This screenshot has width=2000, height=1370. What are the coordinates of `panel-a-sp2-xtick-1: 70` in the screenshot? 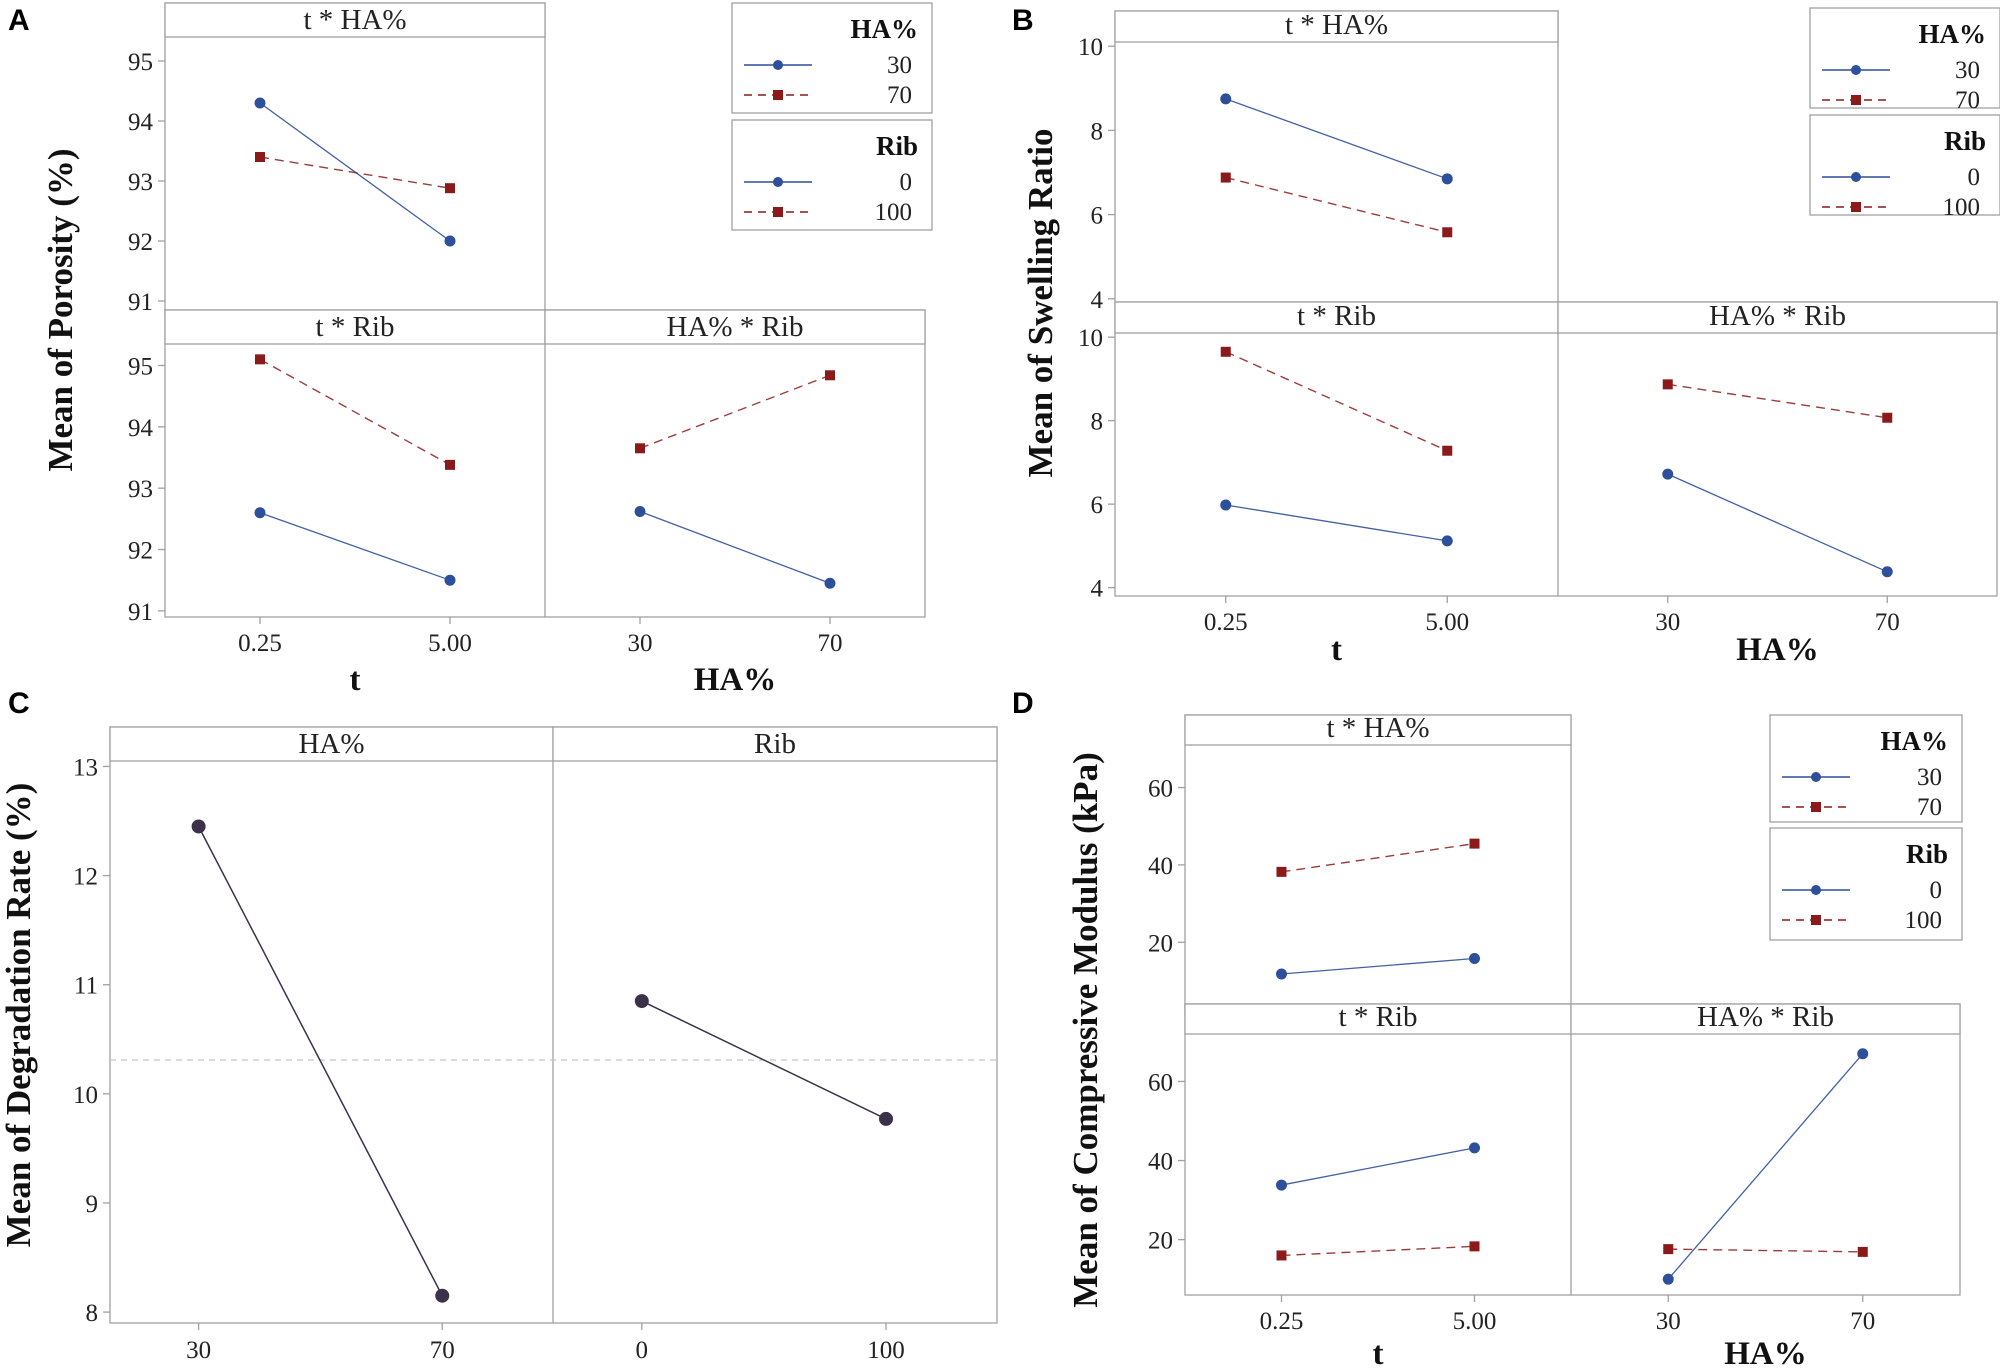 It's located at (830, 643).